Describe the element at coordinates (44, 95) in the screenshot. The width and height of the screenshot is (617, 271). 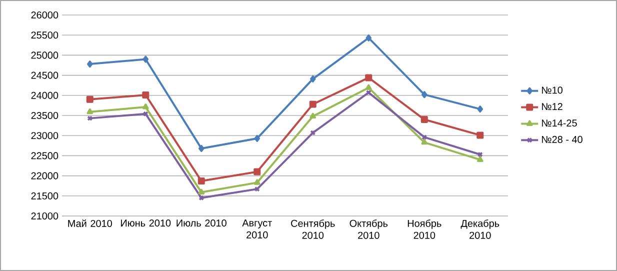
I see `y-tick-label: 24000` at that location.